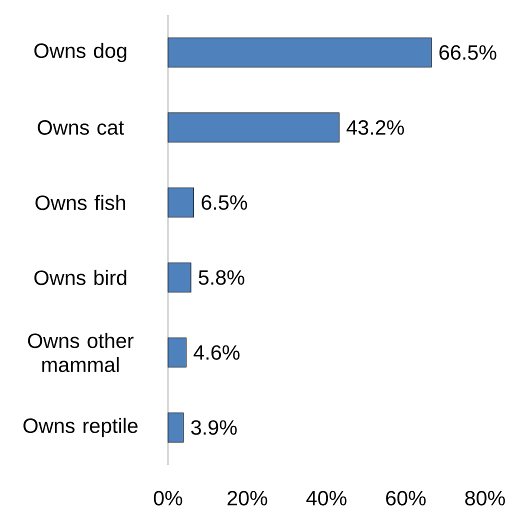  Describe the element at coordinates (248, 498) in the screenshot. I see `x-tick-label: 20%` at that location.